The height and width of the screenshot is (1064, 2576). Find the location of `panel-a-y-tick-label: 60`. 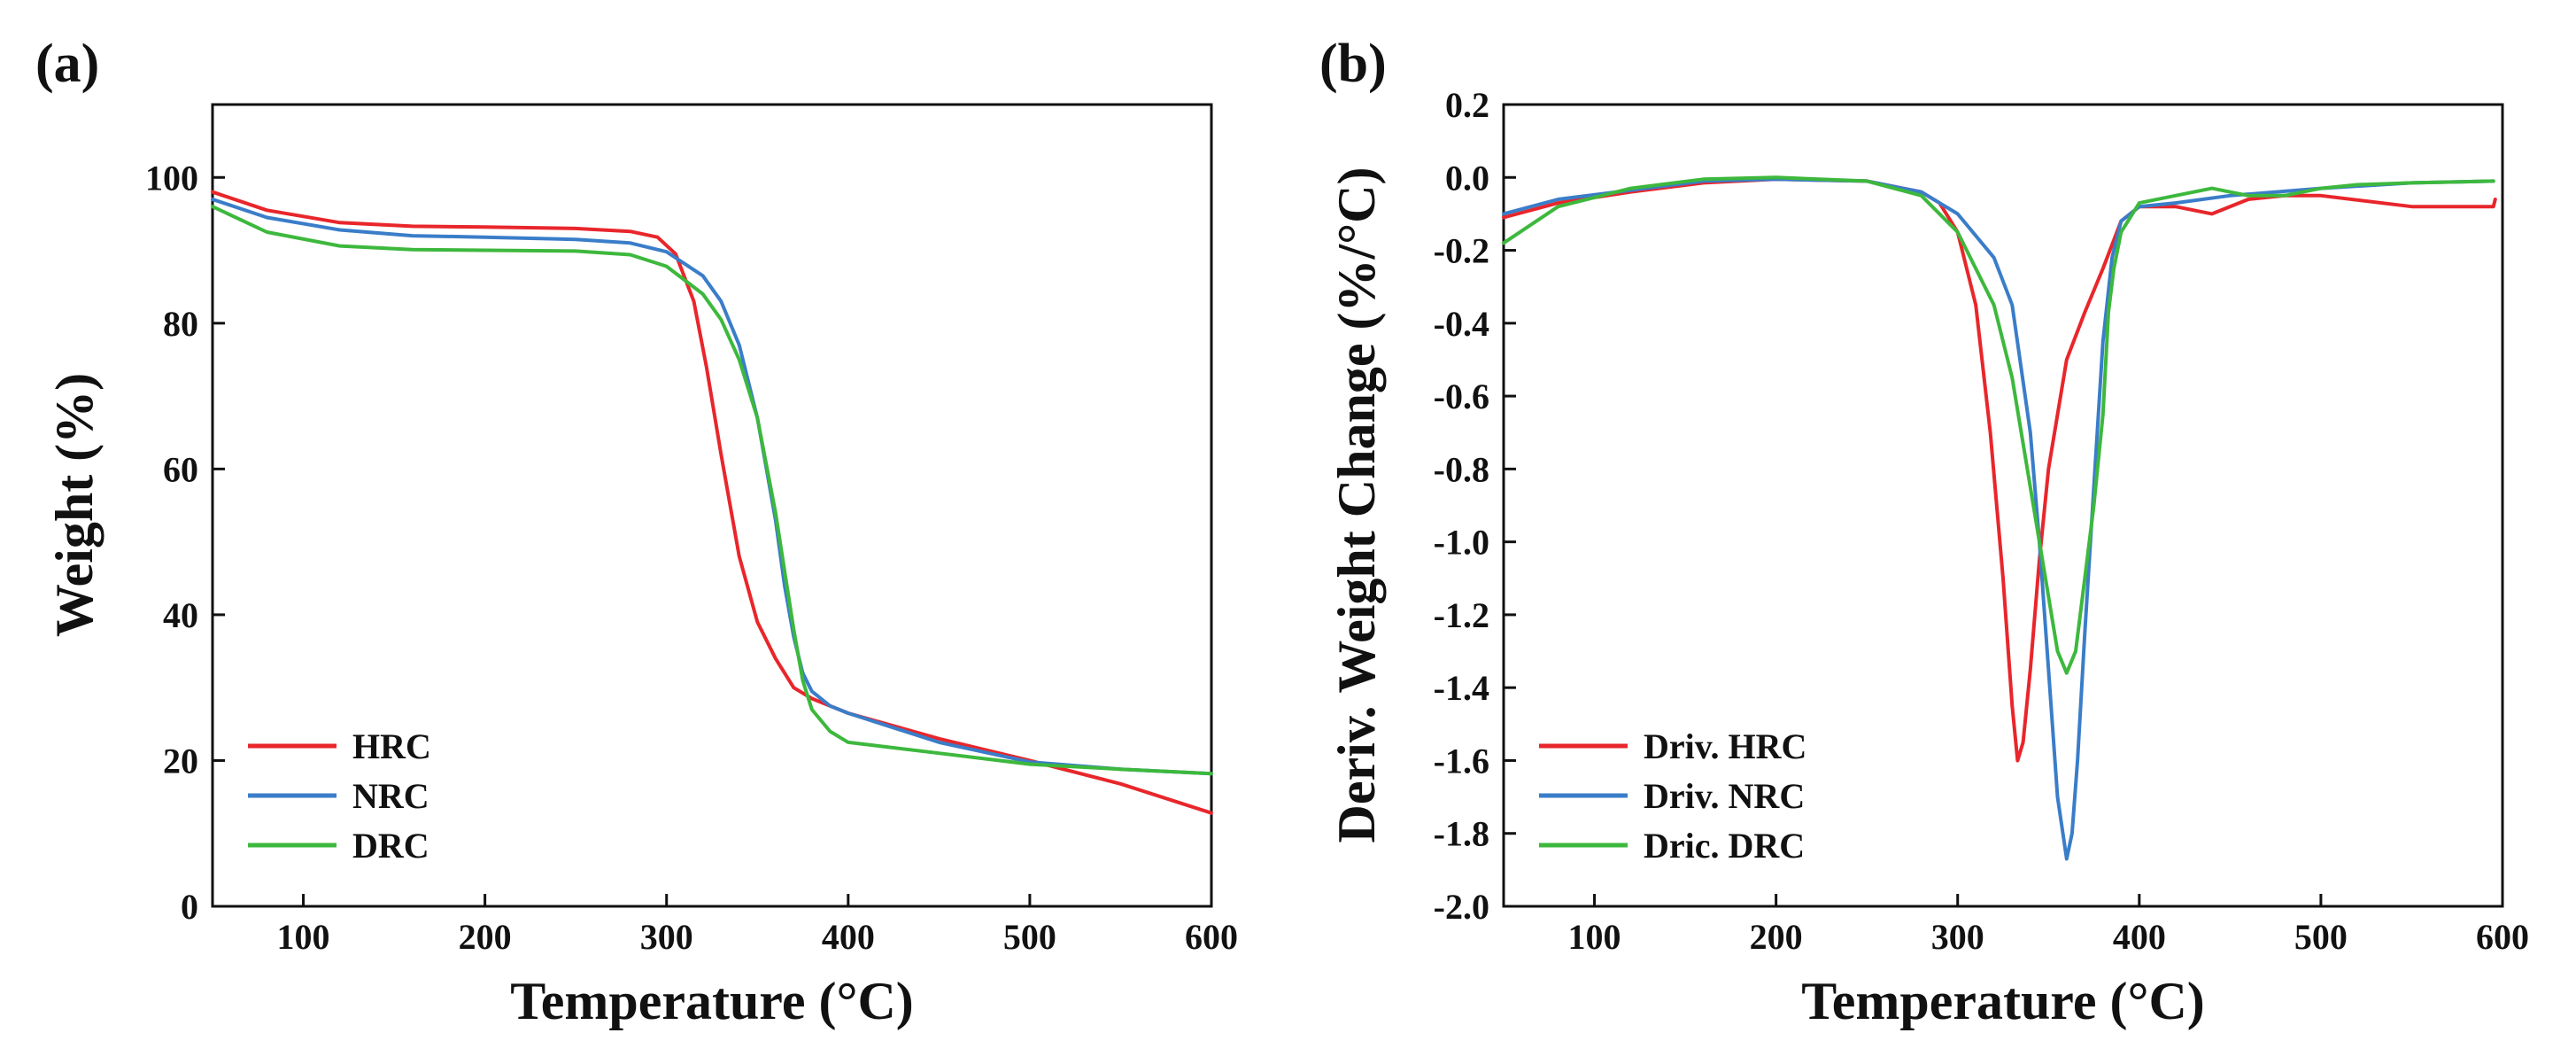

panel-a-y-tick-label: 60 is located at coordinates (180, 469).